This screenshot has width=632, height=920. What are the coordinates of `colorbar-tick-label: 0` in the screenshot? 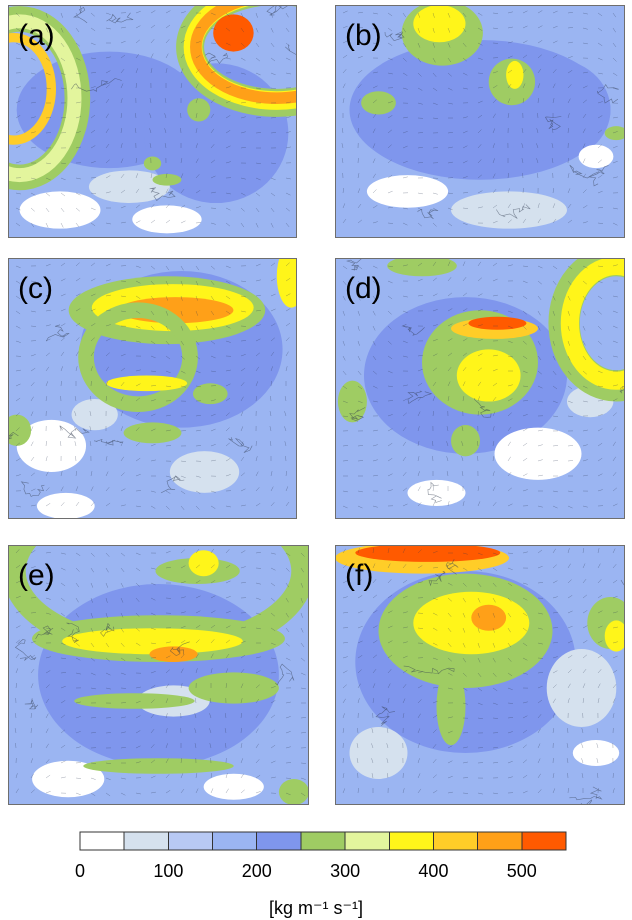 It's located at (80, 871).